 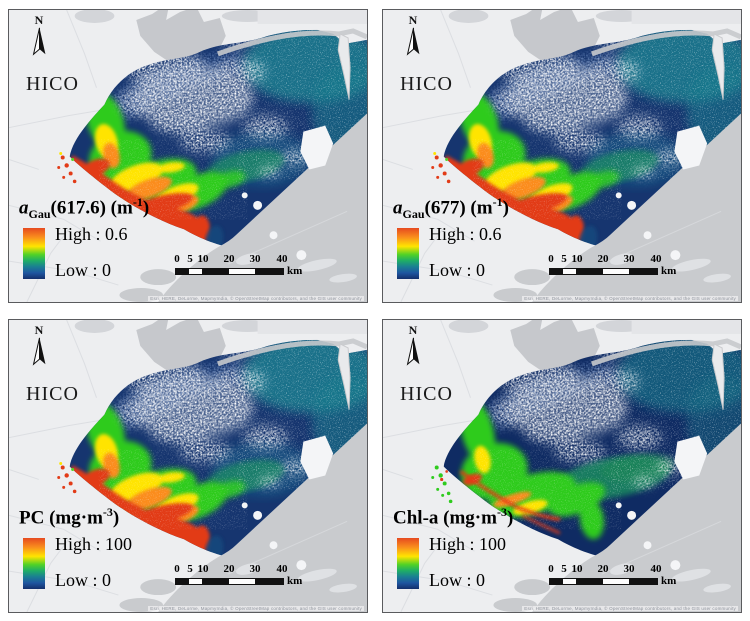 I want to click on parameter-label: aGau(617.6) (m-1), so click(x=84, y=208).